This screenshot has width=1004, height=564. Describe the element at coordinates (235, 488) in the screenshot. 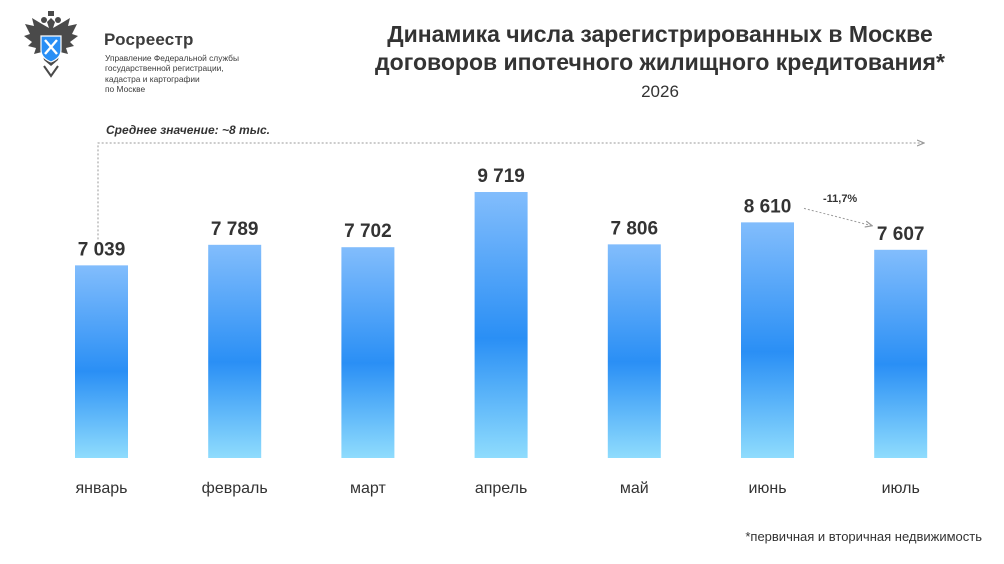

I see `category-label: февраль` at that location.